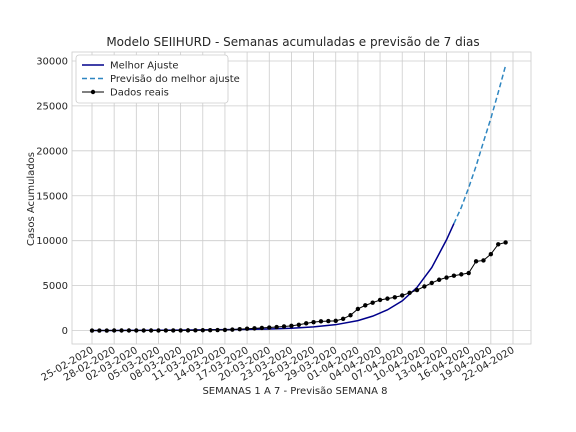 Image resolution: width=576 pixels, height=432 pixels. I want to click on y-tick-label: 30000, so click(52, 61).